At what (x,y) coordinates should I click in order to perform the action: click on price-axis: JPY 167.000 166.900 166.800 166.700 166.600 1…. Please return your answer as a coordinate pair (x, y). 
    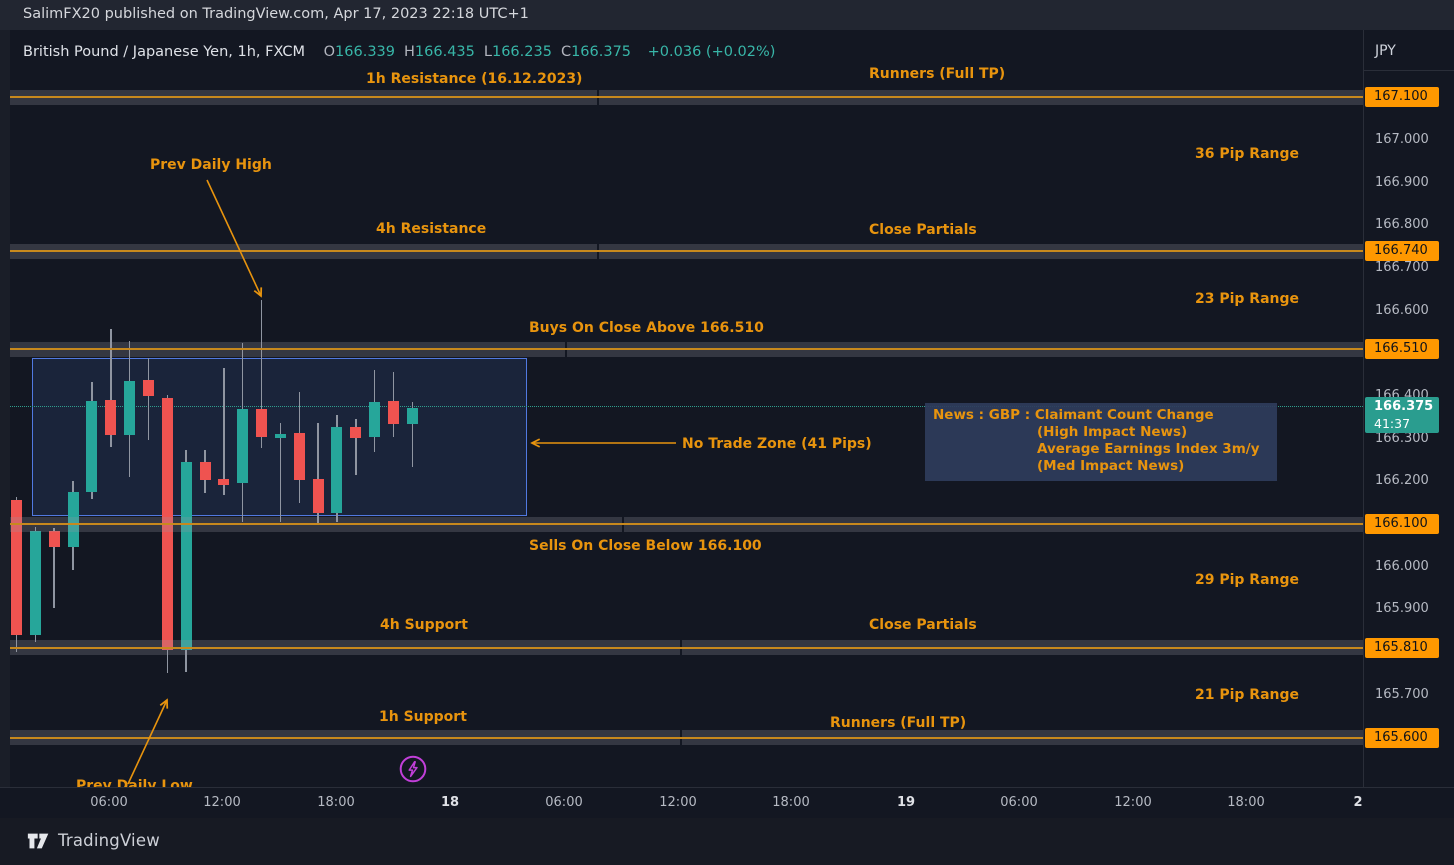
    Looking at the image, I should click on (1408, 408).